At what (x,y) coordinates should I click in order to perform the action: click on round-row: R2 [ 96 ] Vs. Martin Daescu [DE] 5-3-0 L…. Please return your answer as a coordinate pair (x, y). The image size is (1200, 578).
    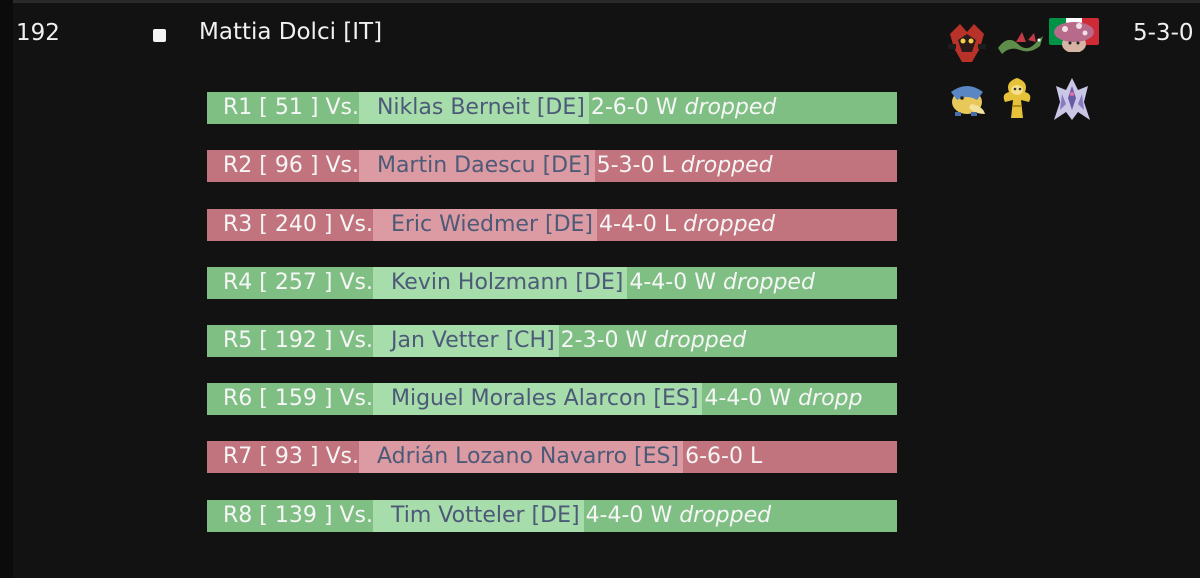
    Looking at the image, I should click on (552, 166).